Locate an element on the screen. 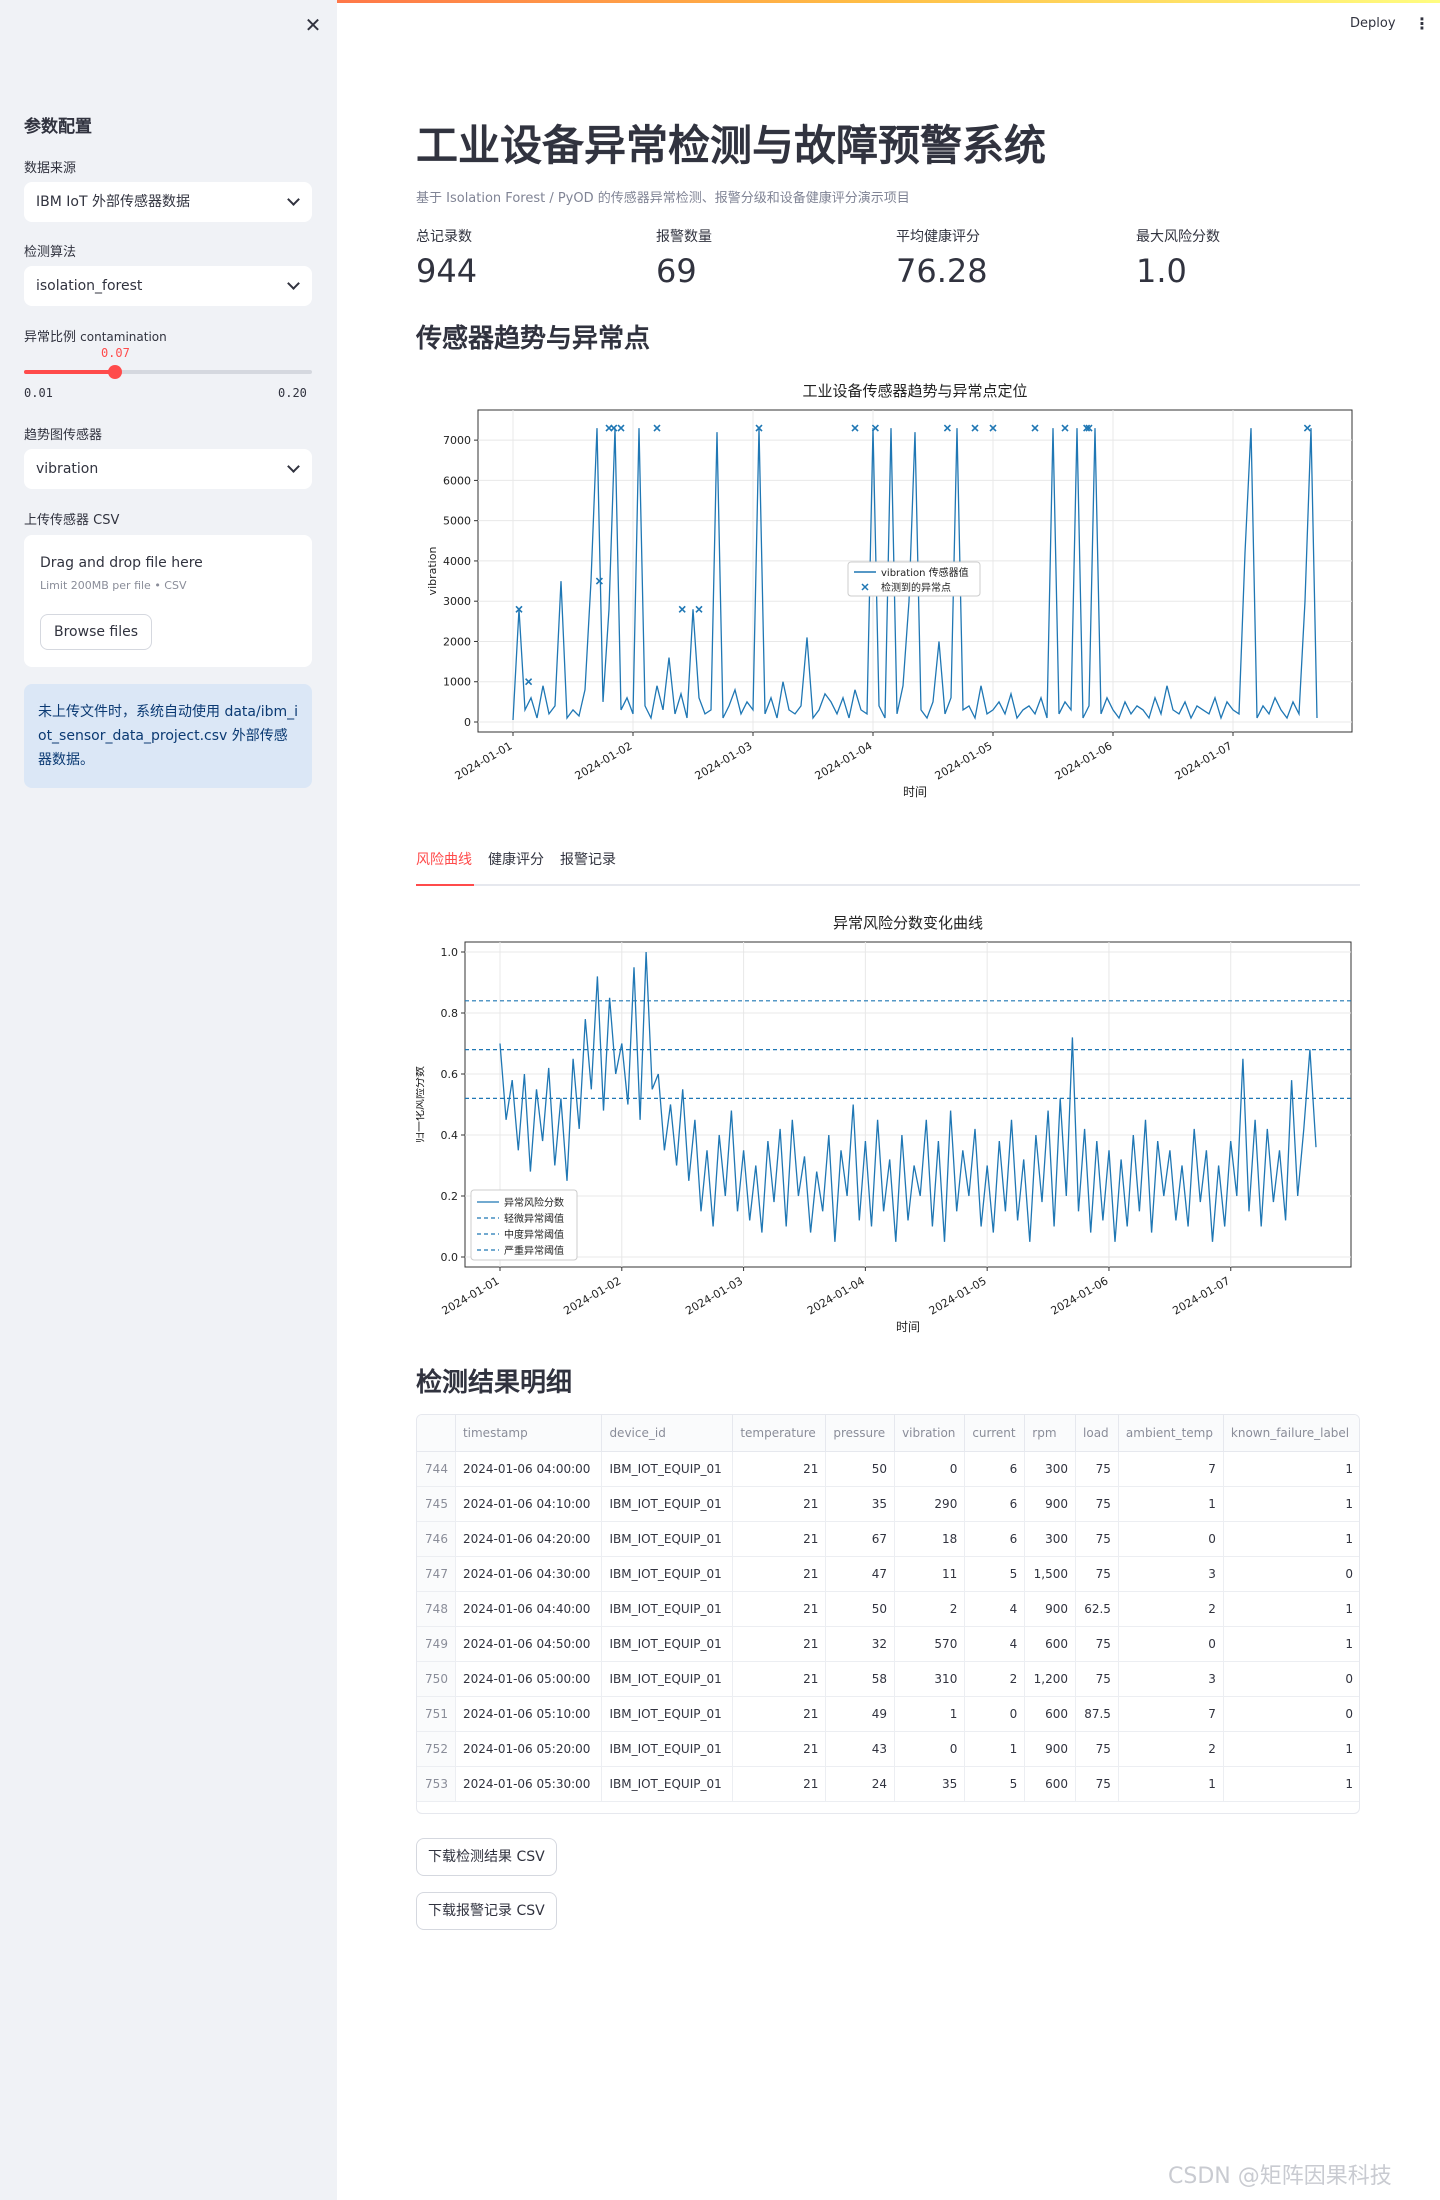  tab-alert-records: 报警记录 is located at coordinates (588, 860).